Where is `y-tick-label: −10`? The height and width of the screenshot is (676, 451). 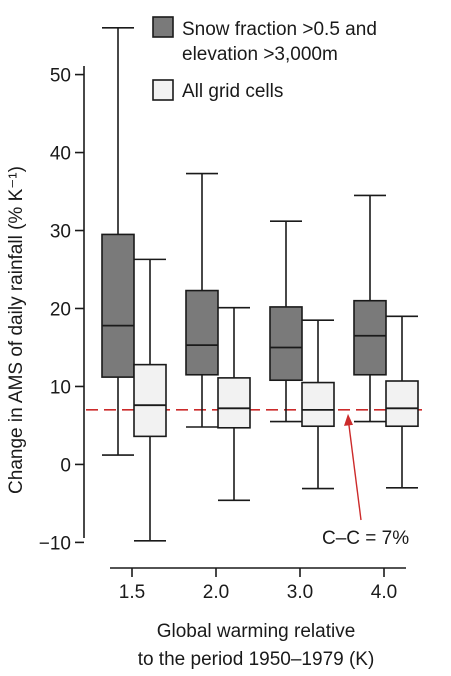 y-tick-label: −10 is located at coordinates (55, 543).